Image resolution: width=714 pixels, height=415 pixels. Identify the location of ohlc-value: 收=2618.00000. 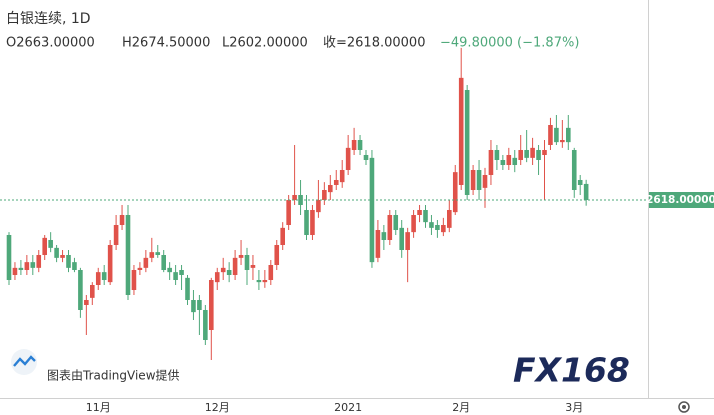
(374, 43).